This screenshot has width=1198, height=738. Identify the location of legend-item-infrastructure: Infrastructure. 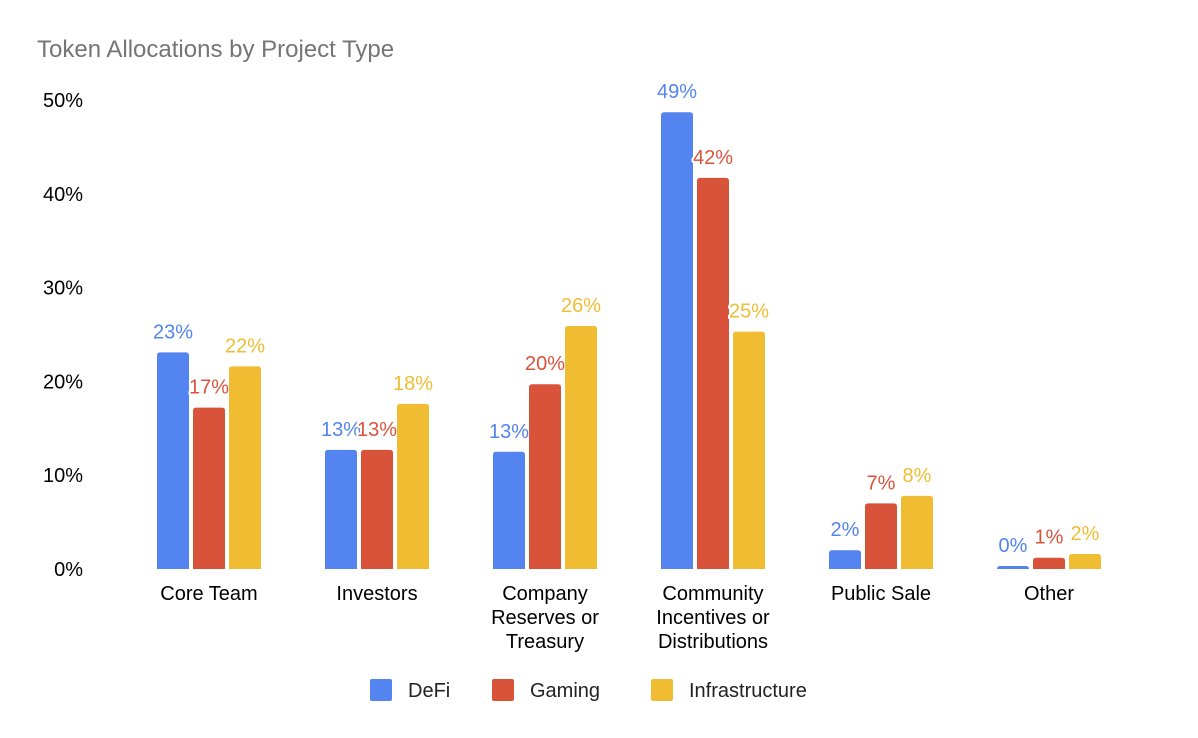
(729, 690).